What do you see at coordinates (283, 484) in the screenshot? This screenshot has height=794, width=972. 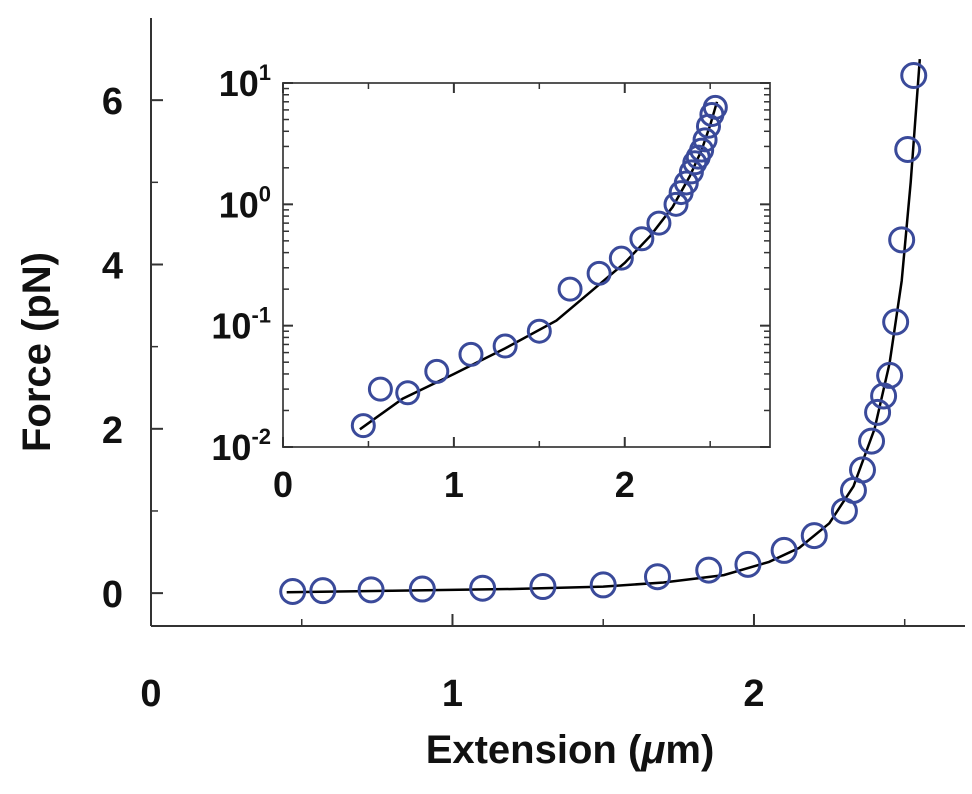 I see `inset-x-tick-label: 0` at bounding box center [283, 484].